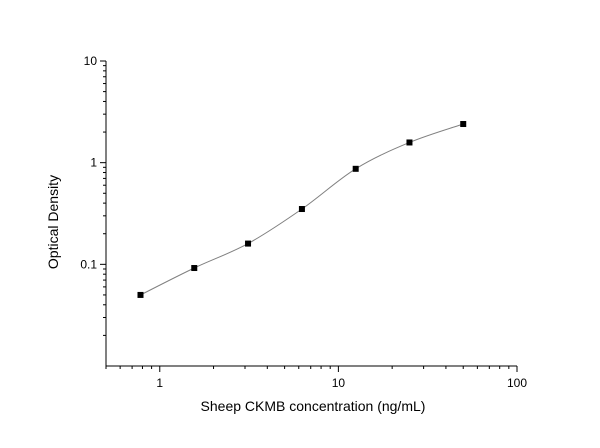  Describe the element at coordinates (53, 222) in the screenshot. I see `y-axis-label: Optical Density` at that location.